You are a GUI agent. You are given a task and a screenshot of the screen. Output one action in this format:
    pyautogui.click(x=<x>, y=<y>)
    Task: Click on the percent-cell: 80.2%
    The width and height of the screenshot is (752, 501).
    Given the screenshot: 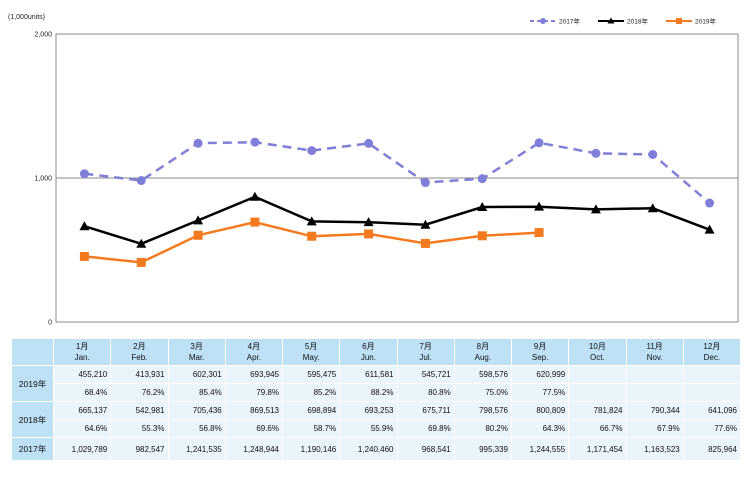 What is the action you would take?
    pyautogui.click(x=483, y=428)
    